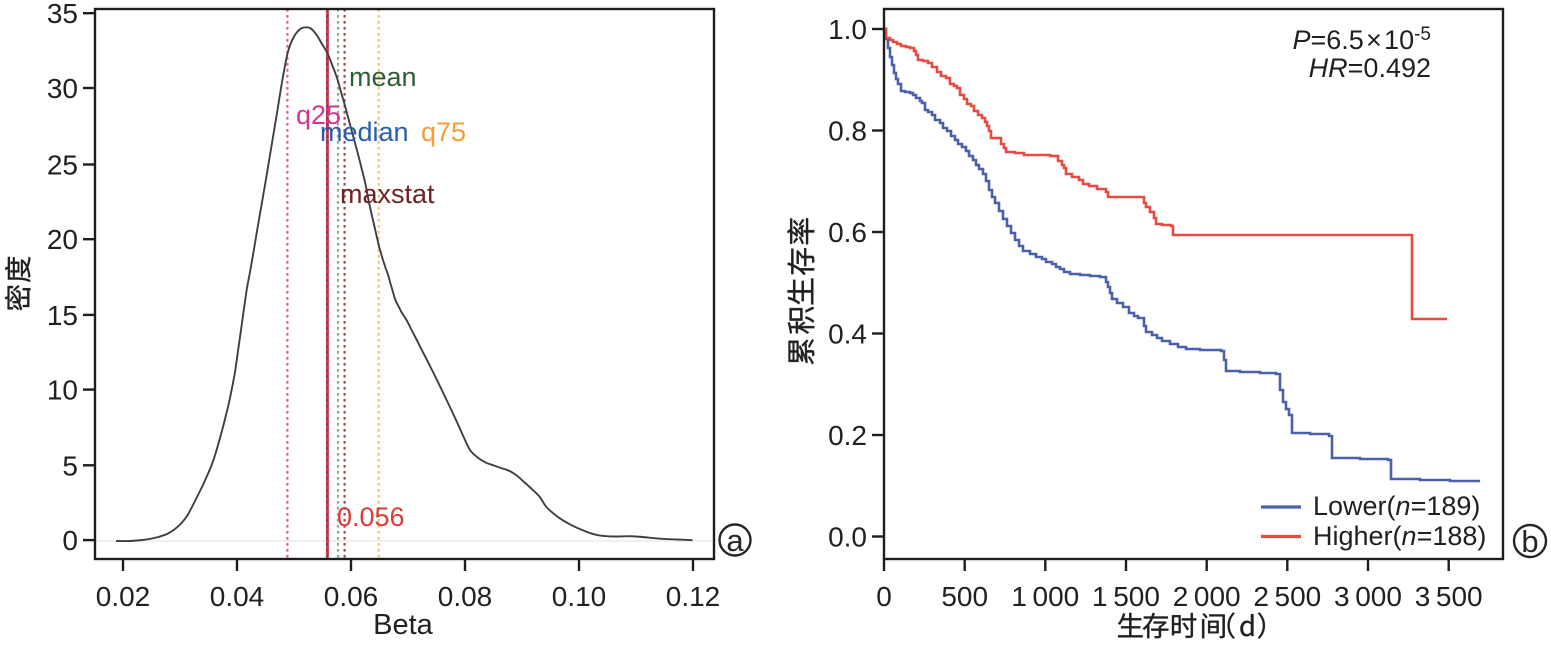  I want to click on svg-text: 5, so click(70, 465).